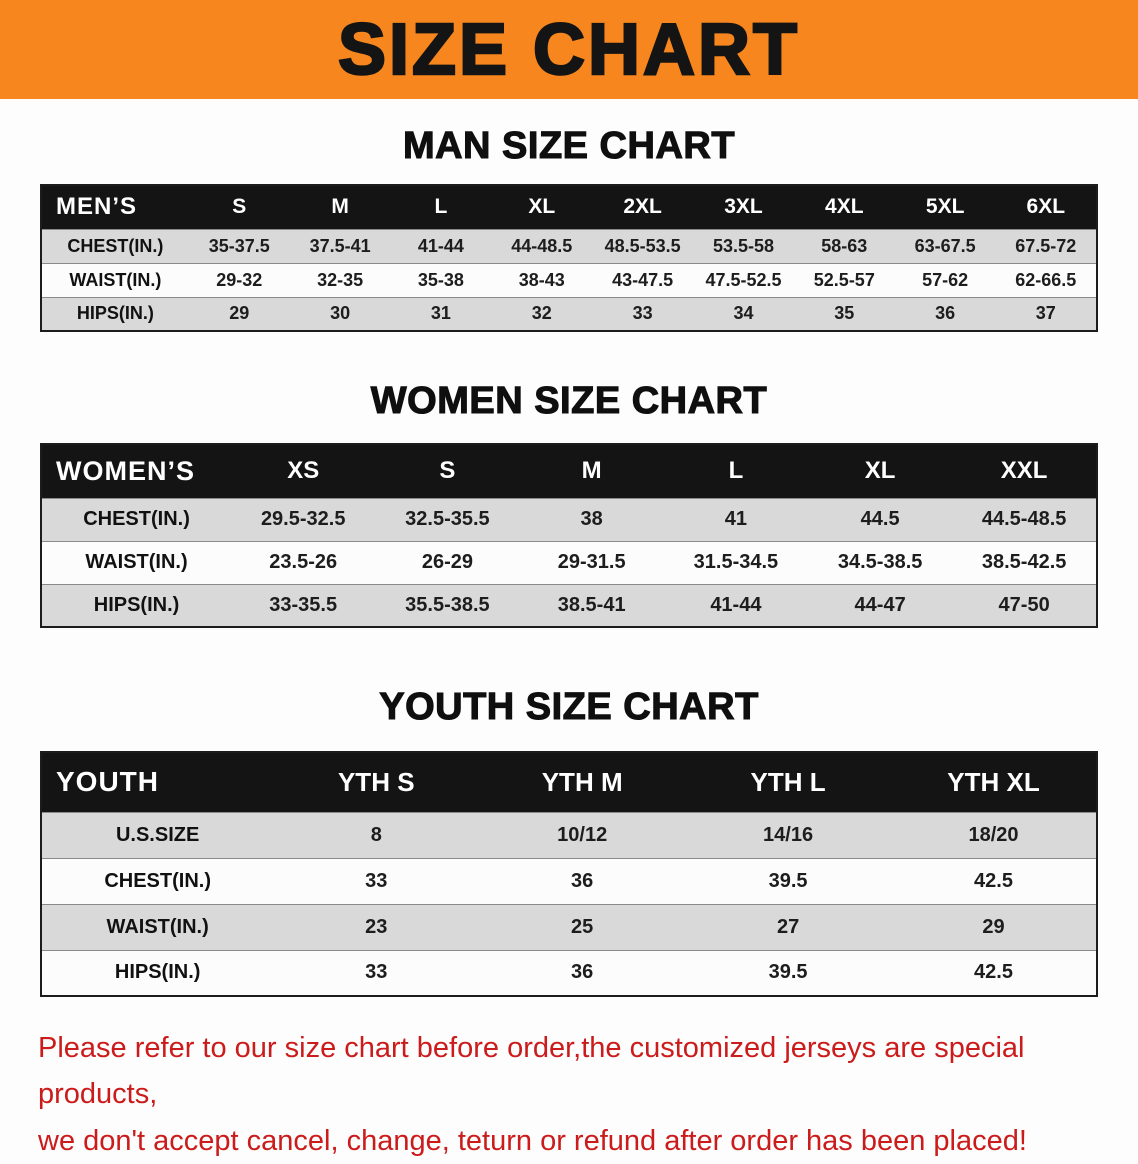  I want to click on cell: 32-35, so click(340, 279).